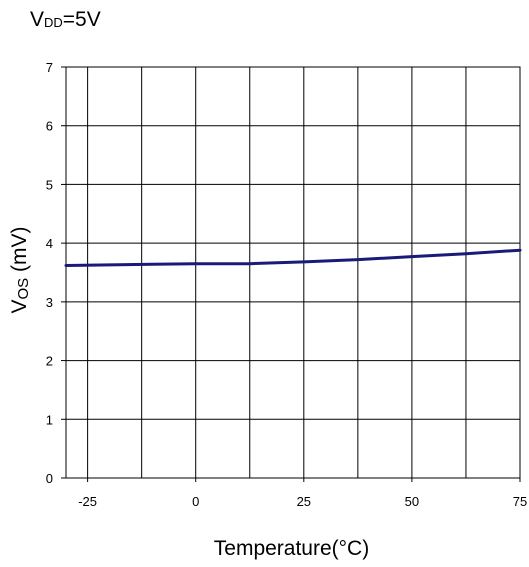 This screenshot has width=529, height=567. What do you see at coordinates (304, 501) in the screenshot?
I see `x-tick-label: 25` at bounding box center [304, 501].